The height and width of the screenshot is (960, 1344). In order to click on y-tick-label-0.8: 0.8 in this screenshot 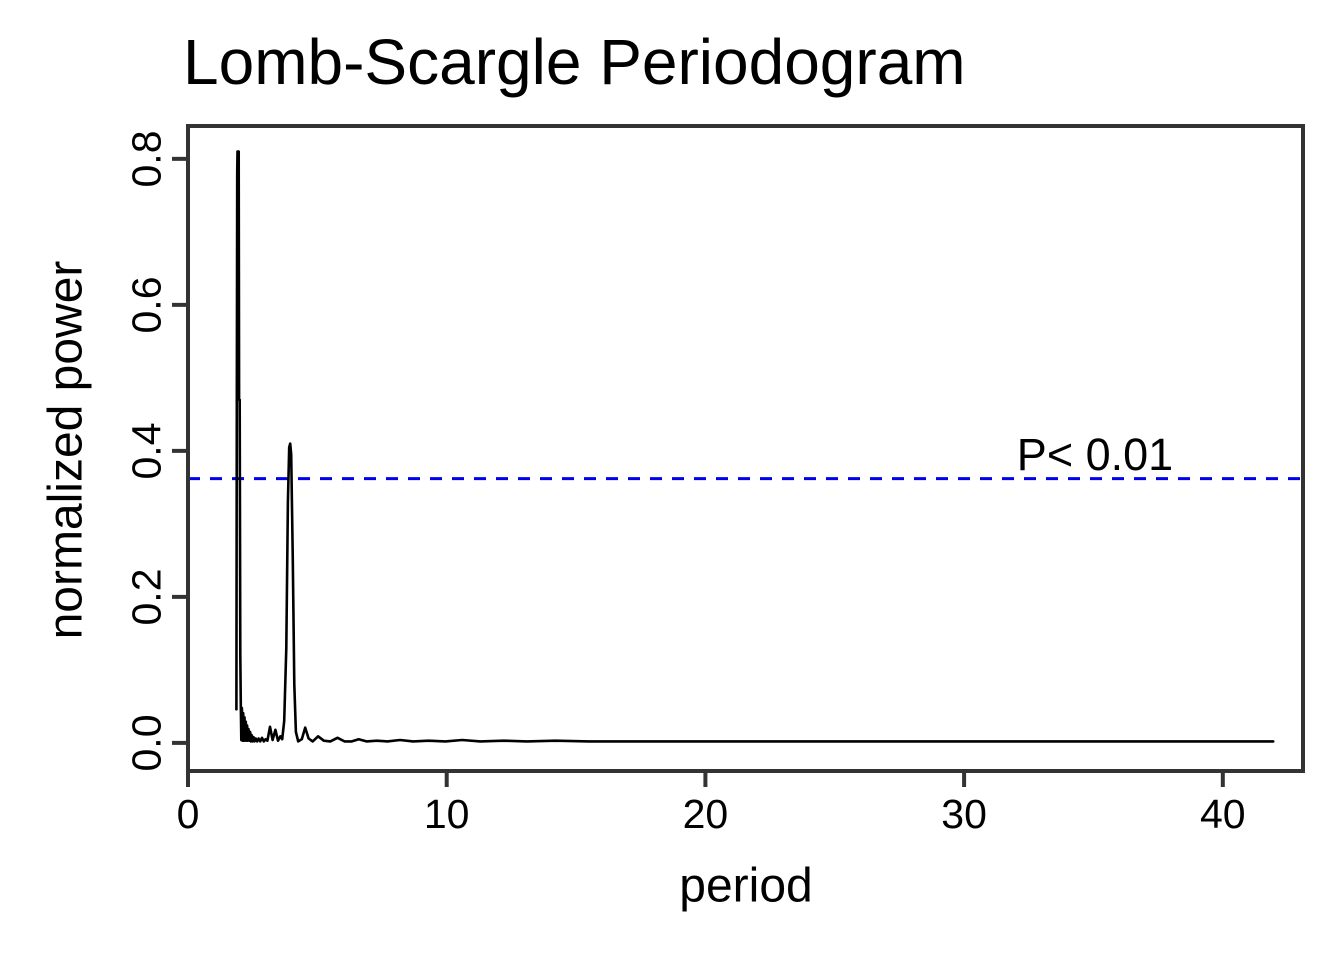, I will do `click(146, 159)`.